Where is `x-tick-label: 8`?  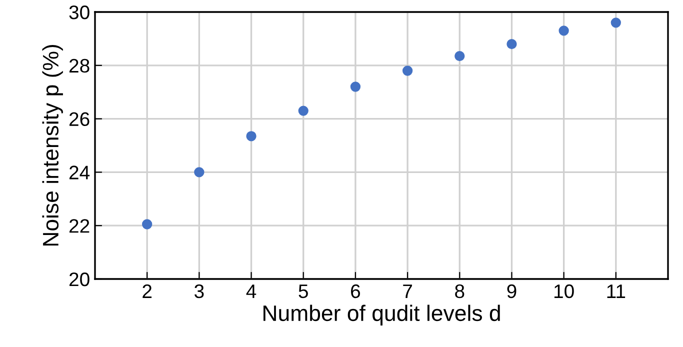 x-tick-label: 8 is located at coordinates (459, 291).